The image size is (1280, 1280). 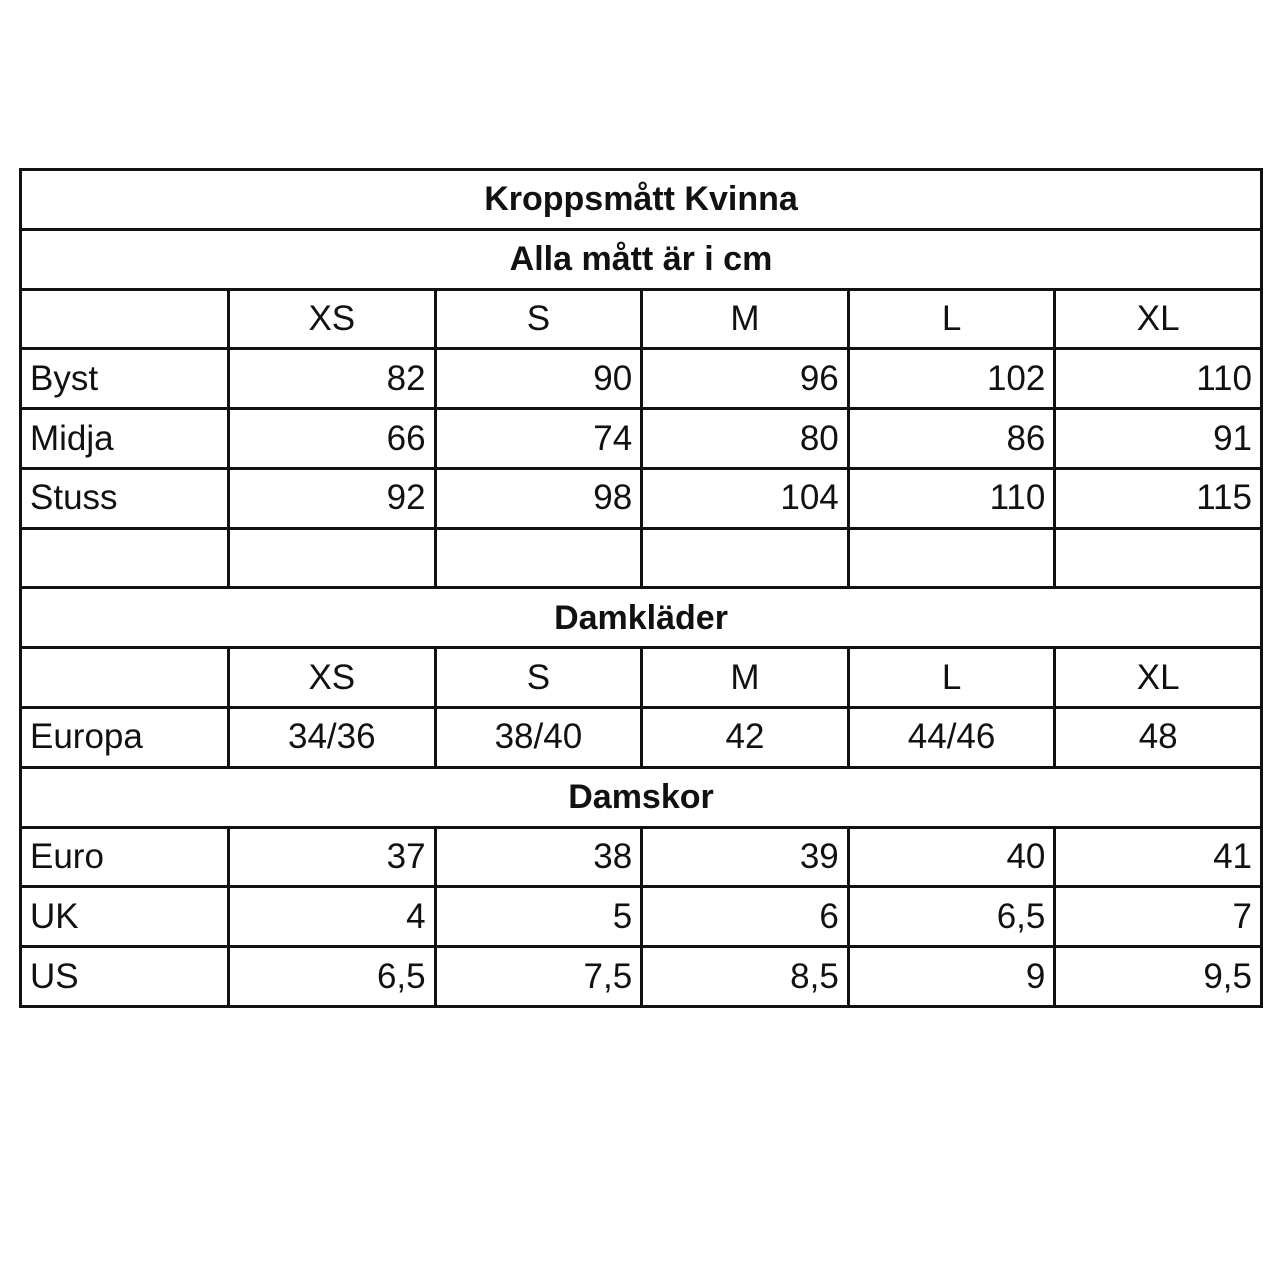 I want to click on shoes-section-title-row: Damskor, so click(x=641, y=797).